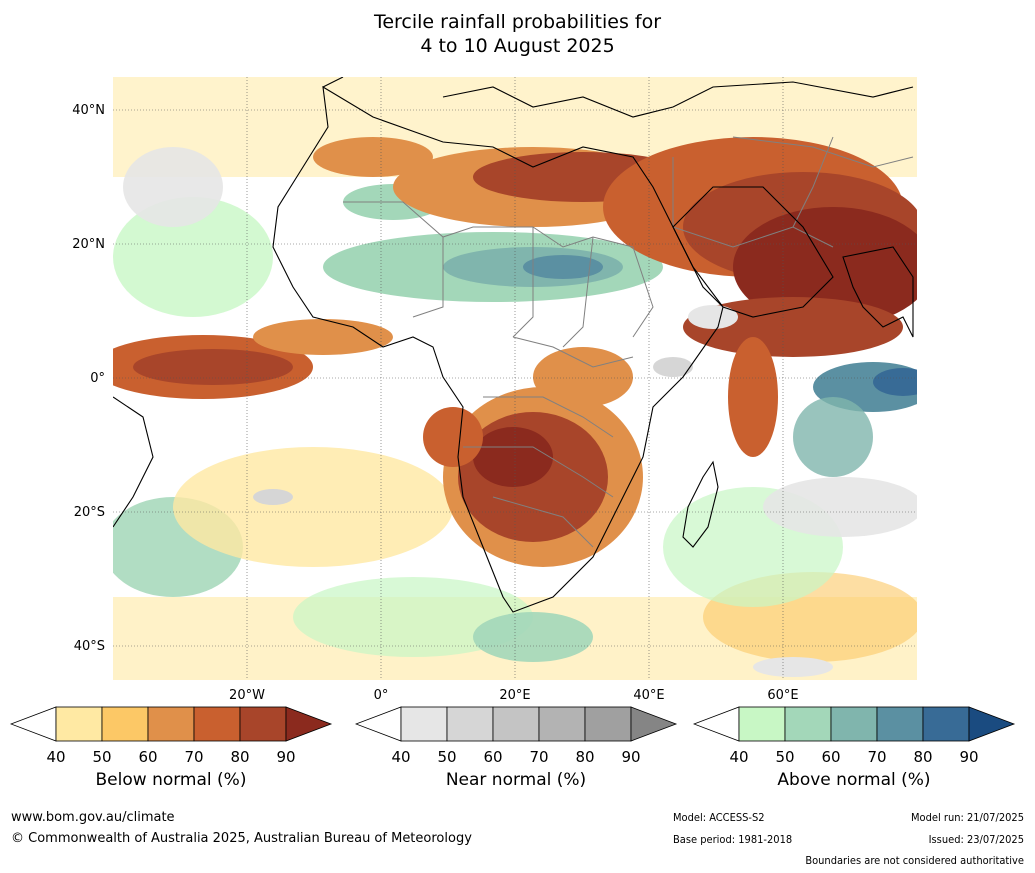 The height and width of the screenshot is (873, 1035). I want to click on madagascar-coastline, so click(700, 504).